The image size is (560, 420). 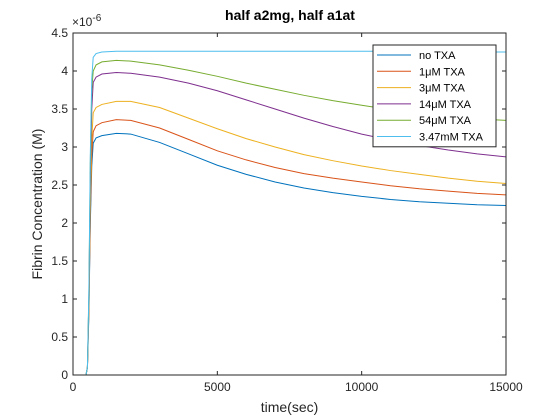 What do you see at coordinates (59, 109) in the screenshot?
I see `y-tick-label: 3.5` at bounding box center [59, 109].